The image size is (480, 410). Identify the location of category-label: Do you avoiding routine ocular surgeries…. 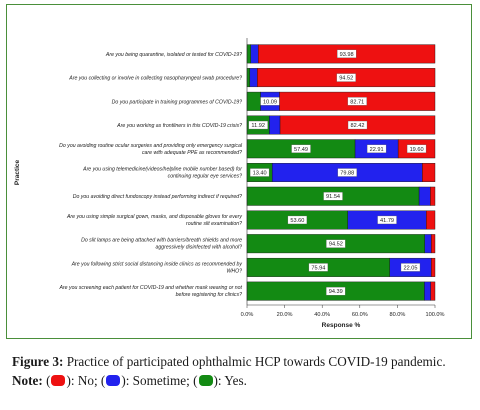
(151, 146).